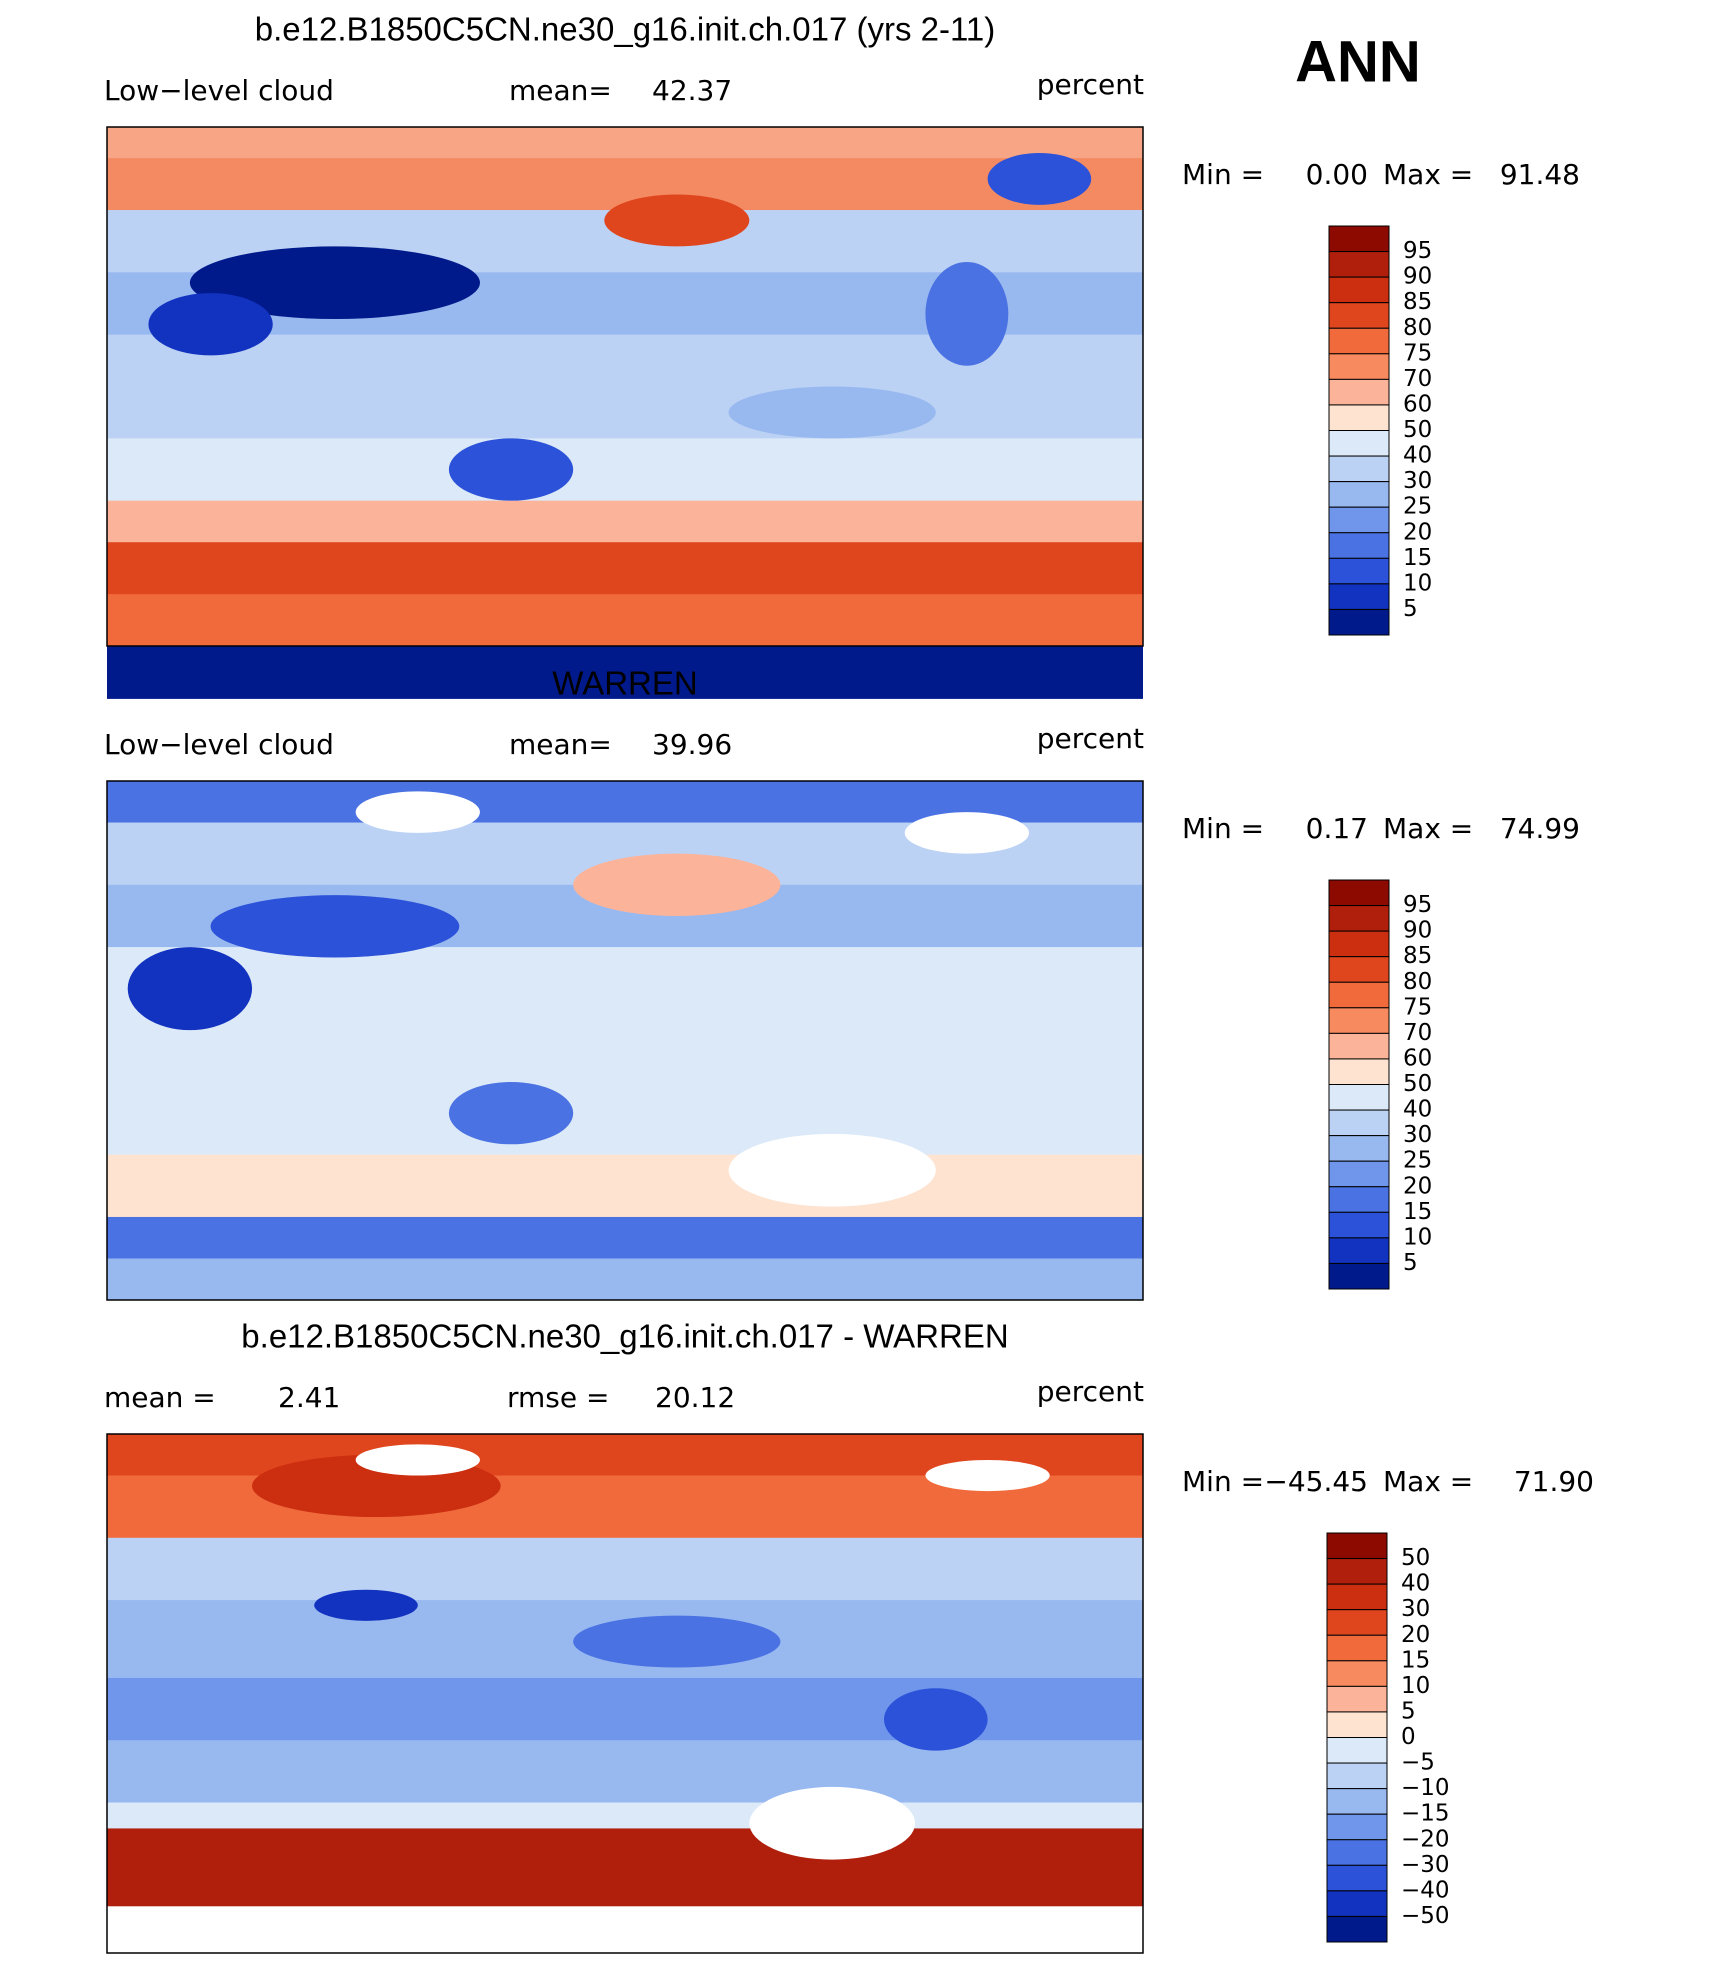 This screenshot has width=1710, height=1975. Describe the element at coordinates (1425, 1839) in the screenshot. I see `colorbar-label: −20` at that location.